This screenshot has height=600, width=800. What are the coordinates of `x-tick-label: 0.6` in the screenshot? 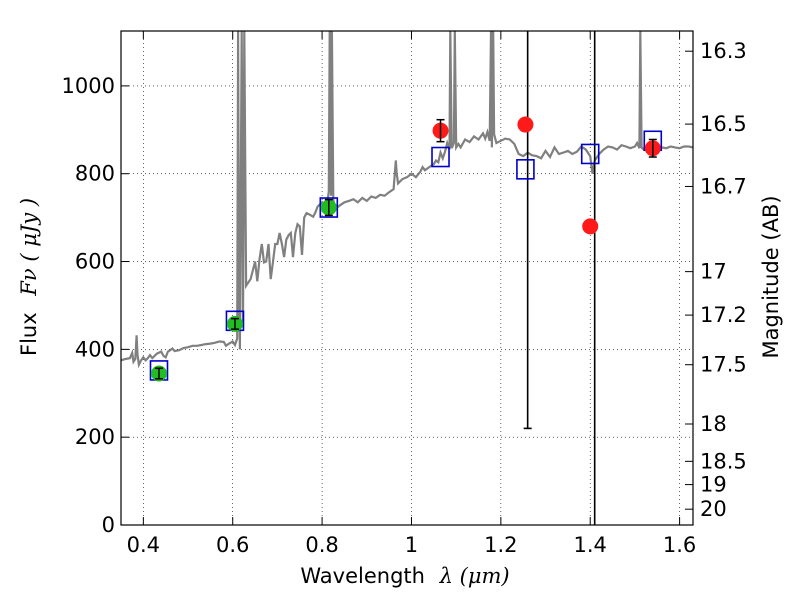 It's located at (232, 545).